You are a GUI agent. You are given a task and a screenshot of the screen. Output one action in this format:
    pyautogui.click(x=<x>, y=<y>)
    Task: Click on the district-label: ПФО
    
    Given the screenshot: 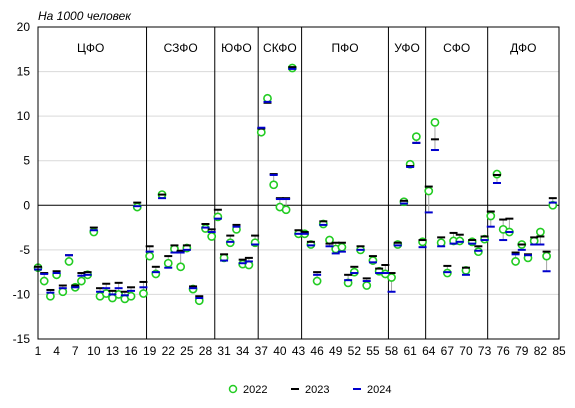 What is the action you would take?
    pyautogui.click(x=344, y=48)
    